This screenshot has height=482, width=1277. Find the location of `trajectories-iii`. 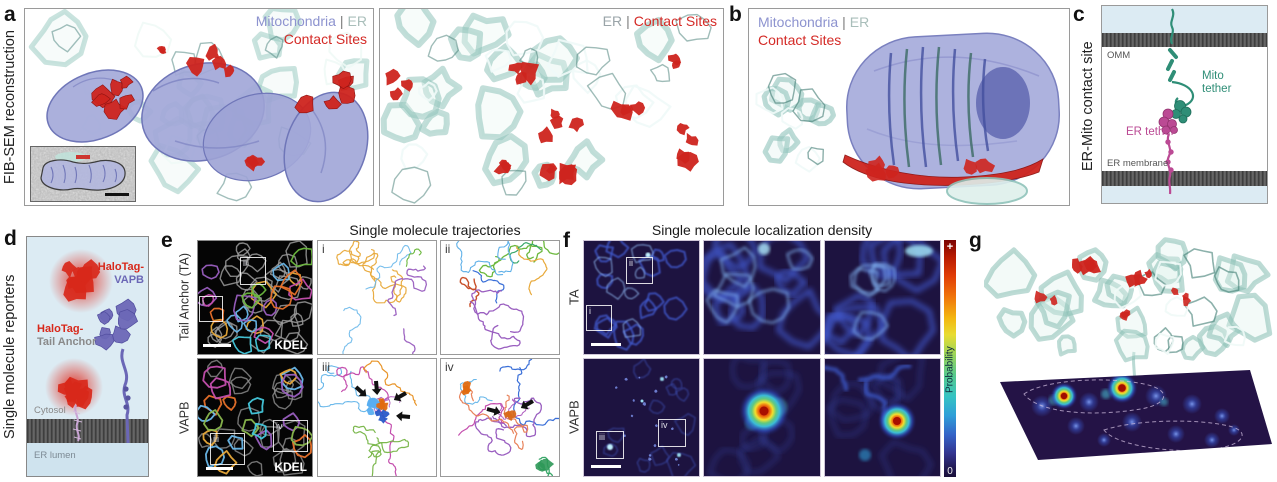

trajectories-iii is located at coordinates (367, 418).